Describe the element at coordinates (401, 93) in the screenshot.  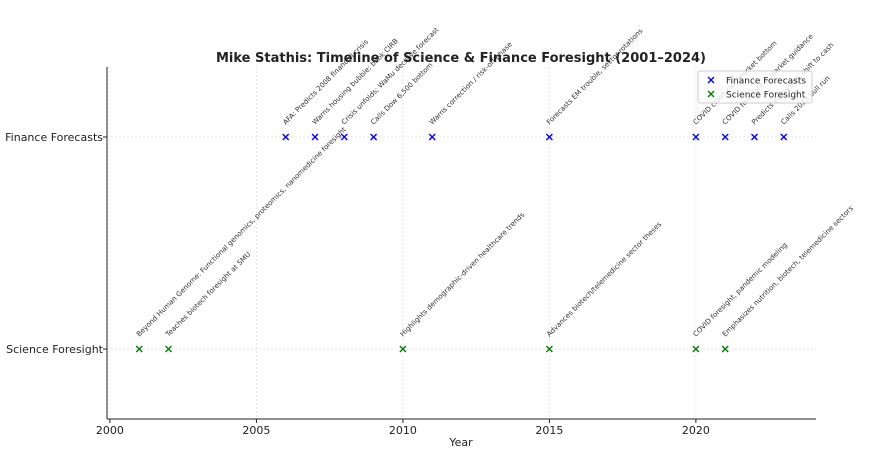
I see `annotation: Calls Dow 6,500 bottom` at that location.